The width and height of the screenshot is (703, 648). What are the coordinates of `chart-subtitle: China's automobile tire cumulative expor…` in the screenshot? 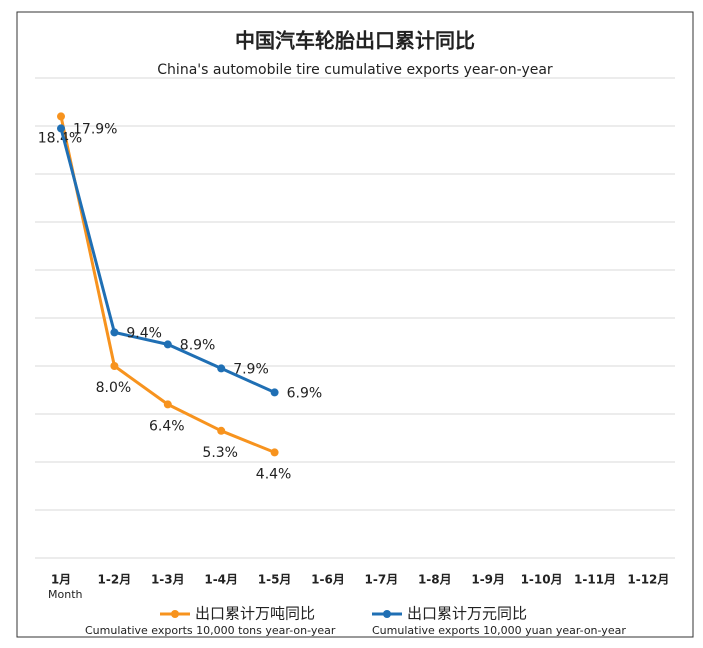 It's located at (355, 70).